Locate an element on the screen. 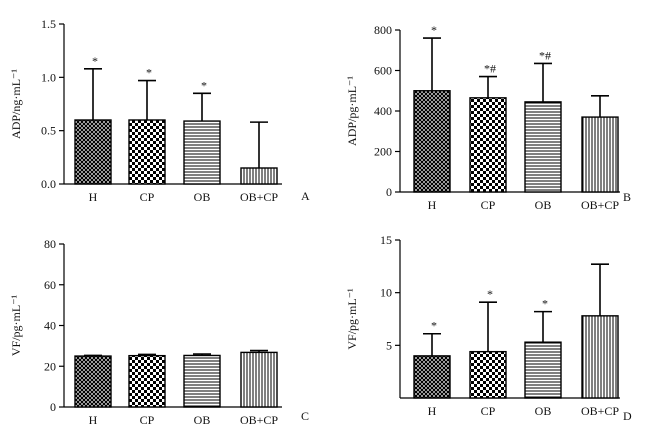 The image size is (667, 436). y-axis-title: ADP/ng·mL⁻¹ is located at coordinates (16, 104).